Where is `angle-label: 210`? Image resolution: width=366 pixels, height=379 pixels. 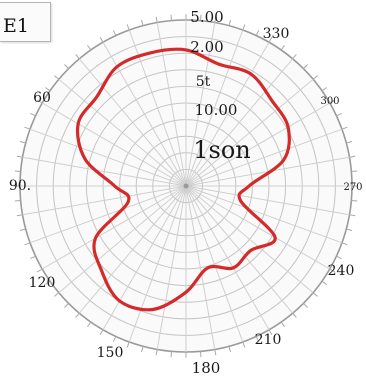
angle-label: 210 is located at coordinates (268, 340).